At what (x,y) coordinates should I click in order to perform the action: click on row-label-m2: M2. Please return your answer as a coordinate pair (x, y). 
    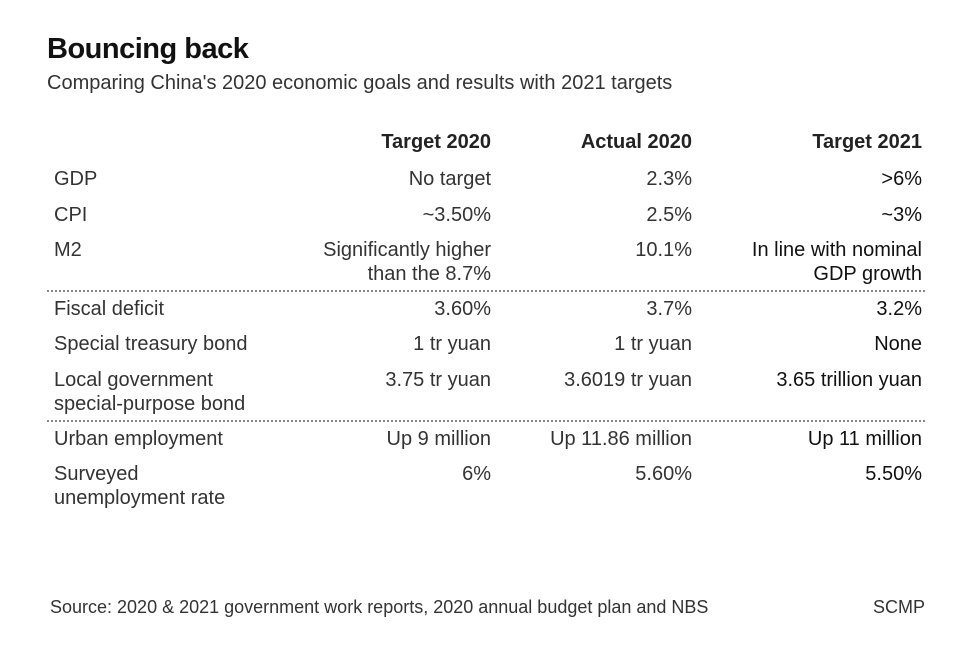
    Looking at the image, I should click on (68, 250).